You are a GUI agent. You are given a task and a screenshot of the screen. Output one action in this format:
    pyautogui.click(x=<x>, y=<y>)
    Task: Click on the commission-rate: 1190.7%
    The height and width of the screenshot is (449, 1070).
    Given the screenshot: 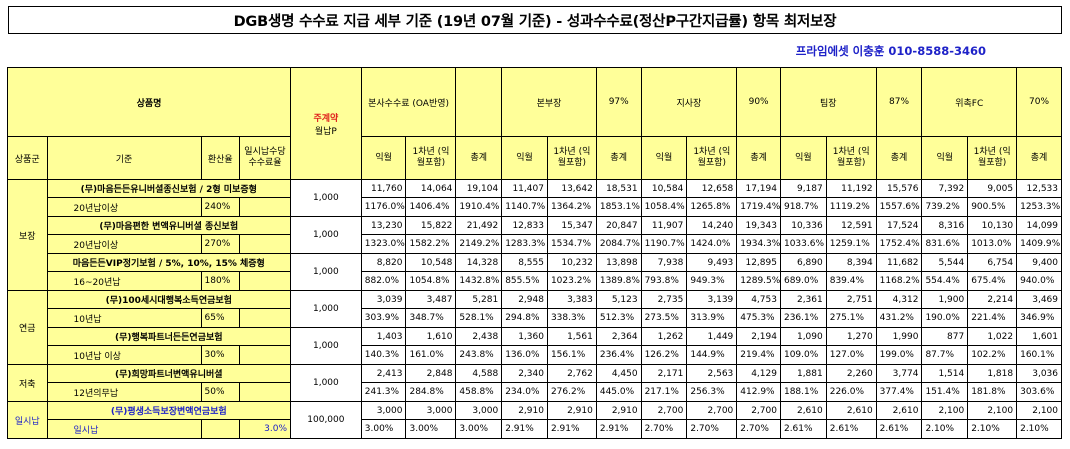 What is the action you would take?
    pyautogui.click(x=664, y=244)
    